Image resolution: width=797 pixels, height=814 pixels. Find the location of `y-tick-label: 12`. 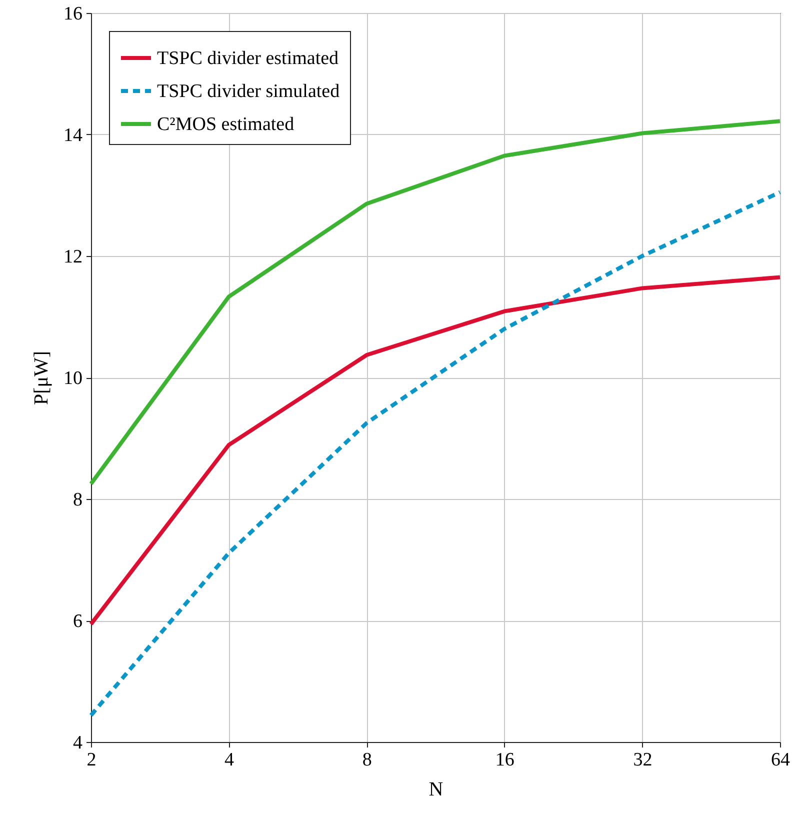

y-tick-label: 12 is located at coordinates (73, 257).